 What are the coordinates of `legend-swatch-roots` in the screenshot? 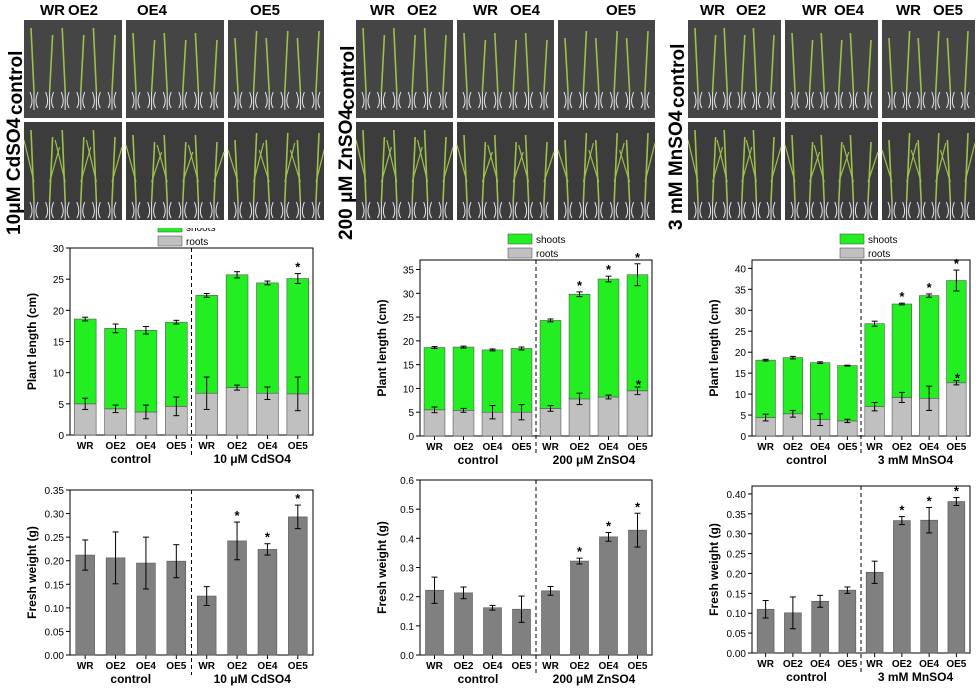 It's located at (520, 253).